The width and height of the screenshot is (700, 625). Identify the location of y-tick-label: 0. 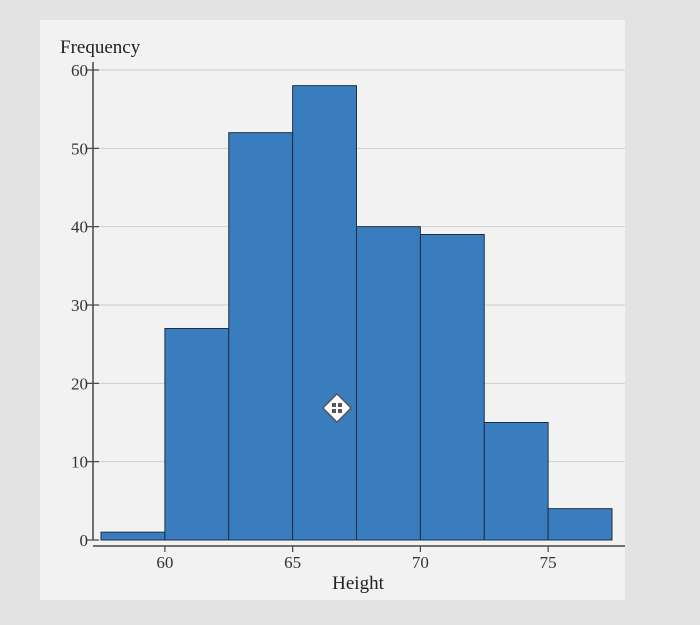
(84, 540).